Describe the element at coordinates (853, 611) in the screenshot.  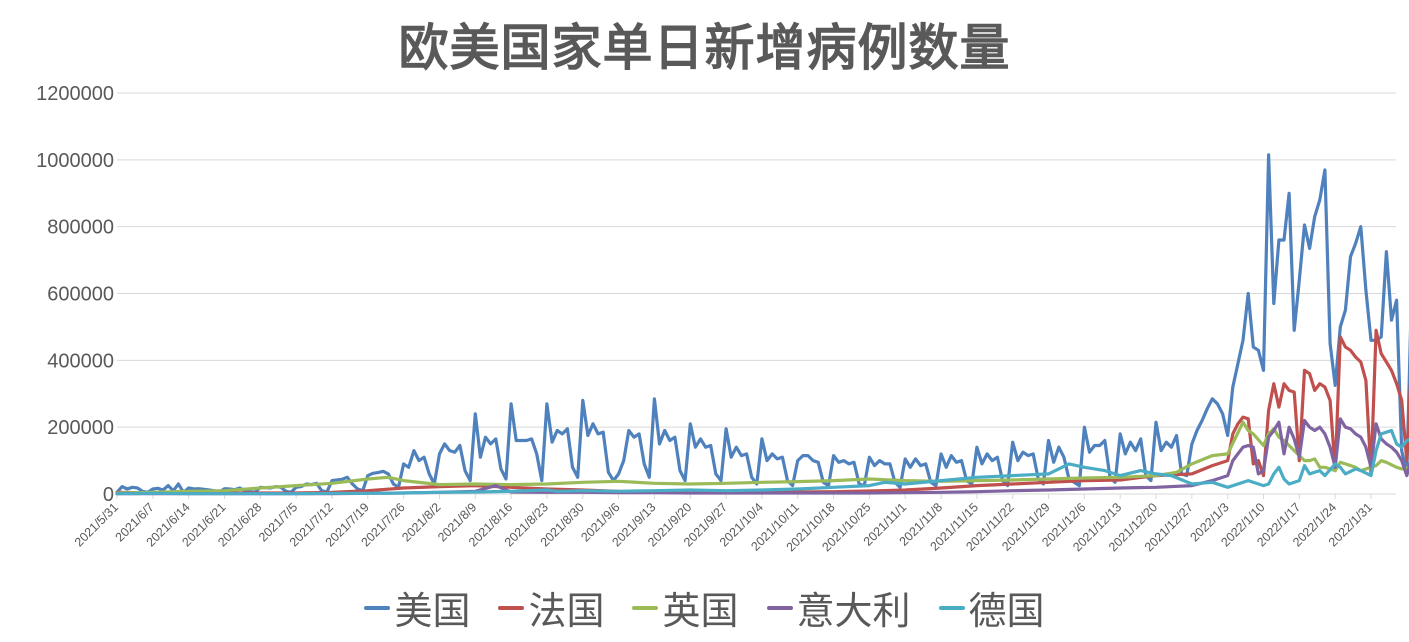
I see `legend-label: 意大利` at that location.